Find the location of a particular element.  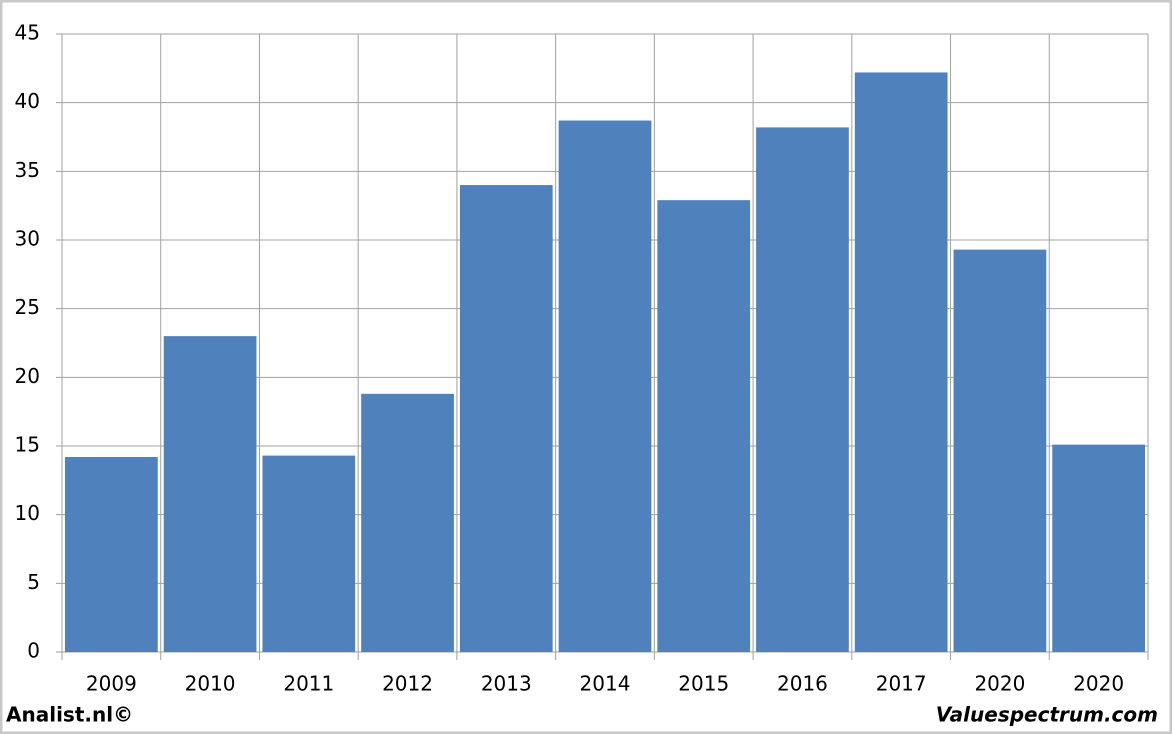

x-tick-label: 2013 is located at coordinates (506, 684).